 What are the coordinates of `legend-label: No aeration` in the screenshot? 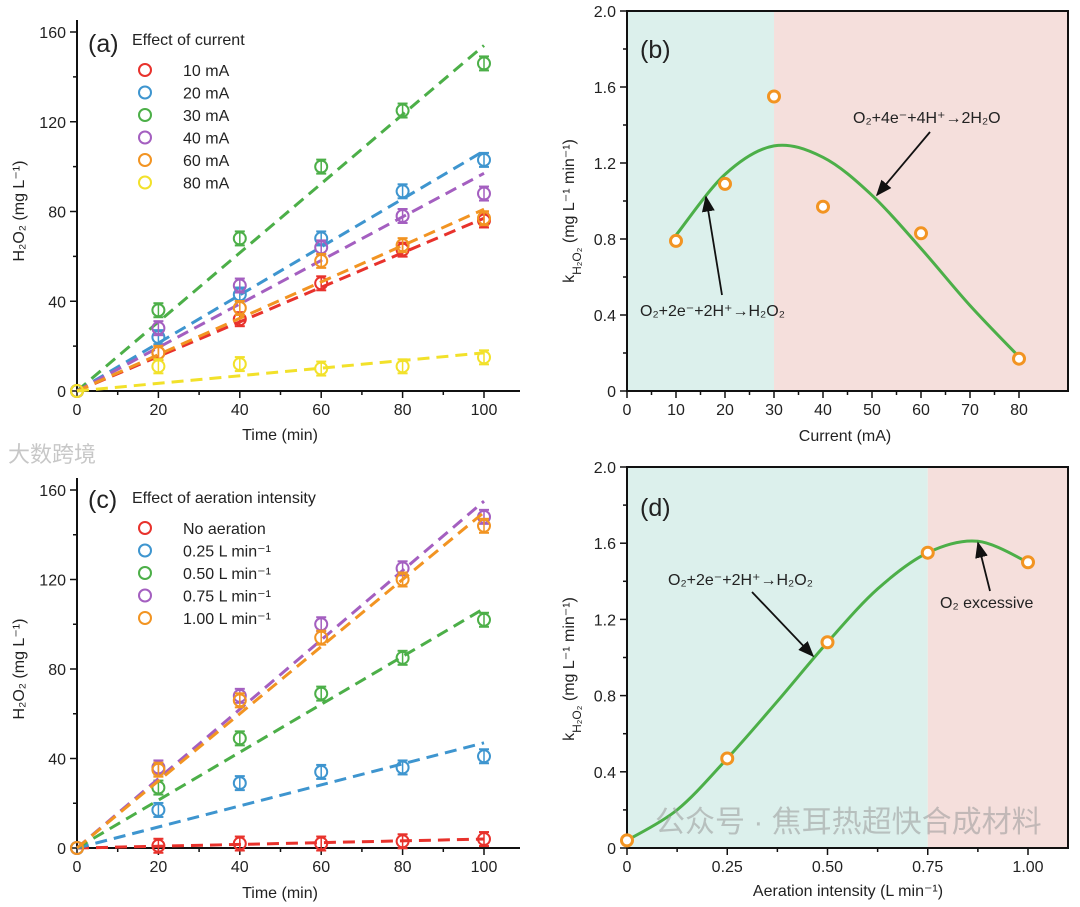 It's located at (224, 529).